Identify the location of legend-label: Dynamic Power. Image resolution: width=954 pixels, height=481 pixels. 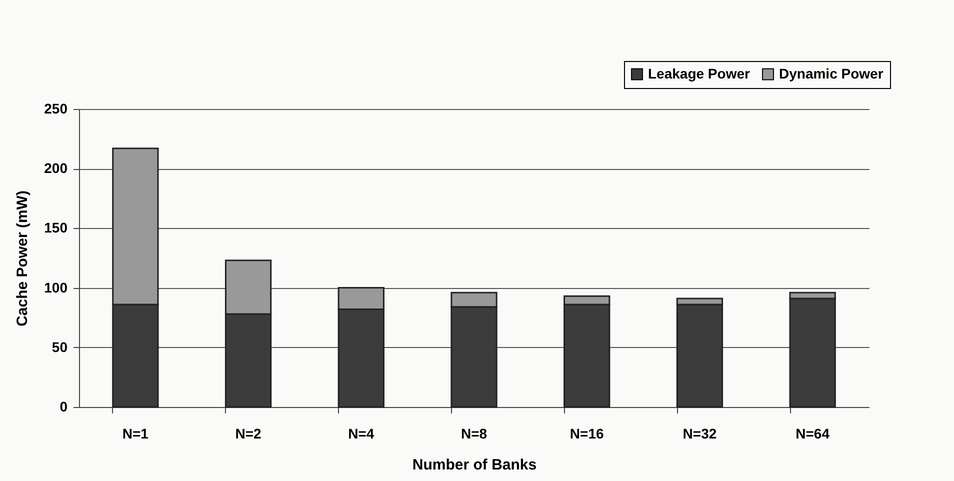
(831, 73).